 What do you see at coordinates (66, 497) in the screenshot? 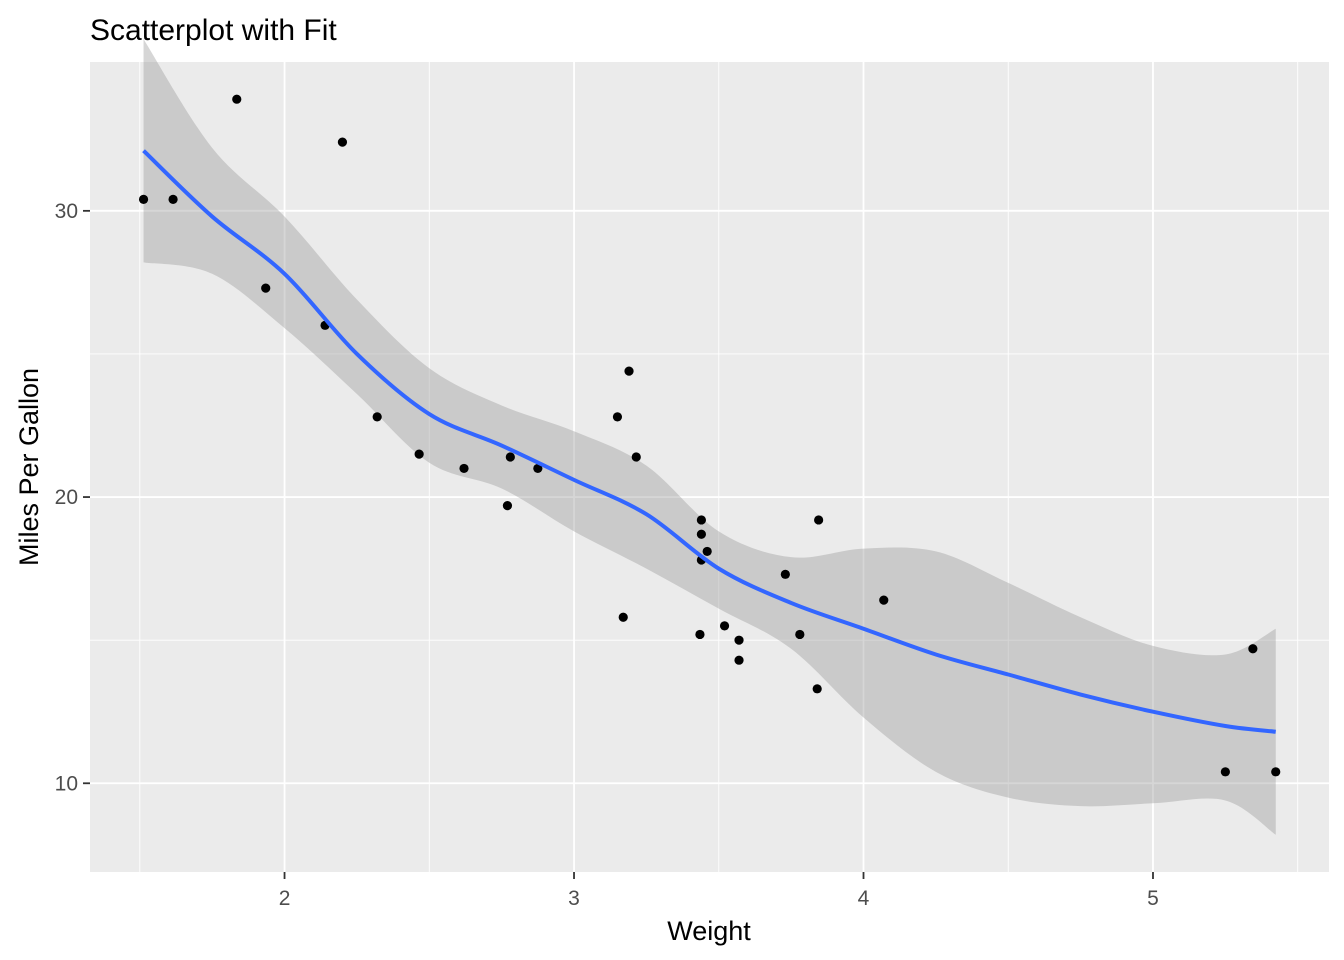
I see `y-tick-label: 20` at bounding box center [66, 497].